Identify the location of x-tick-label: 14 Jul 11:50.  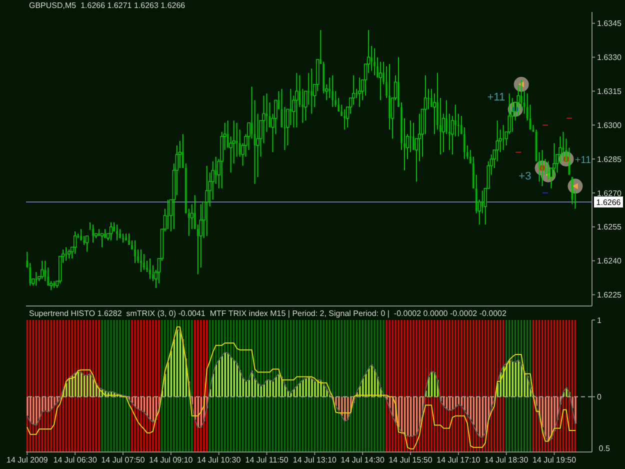
(267, 460).